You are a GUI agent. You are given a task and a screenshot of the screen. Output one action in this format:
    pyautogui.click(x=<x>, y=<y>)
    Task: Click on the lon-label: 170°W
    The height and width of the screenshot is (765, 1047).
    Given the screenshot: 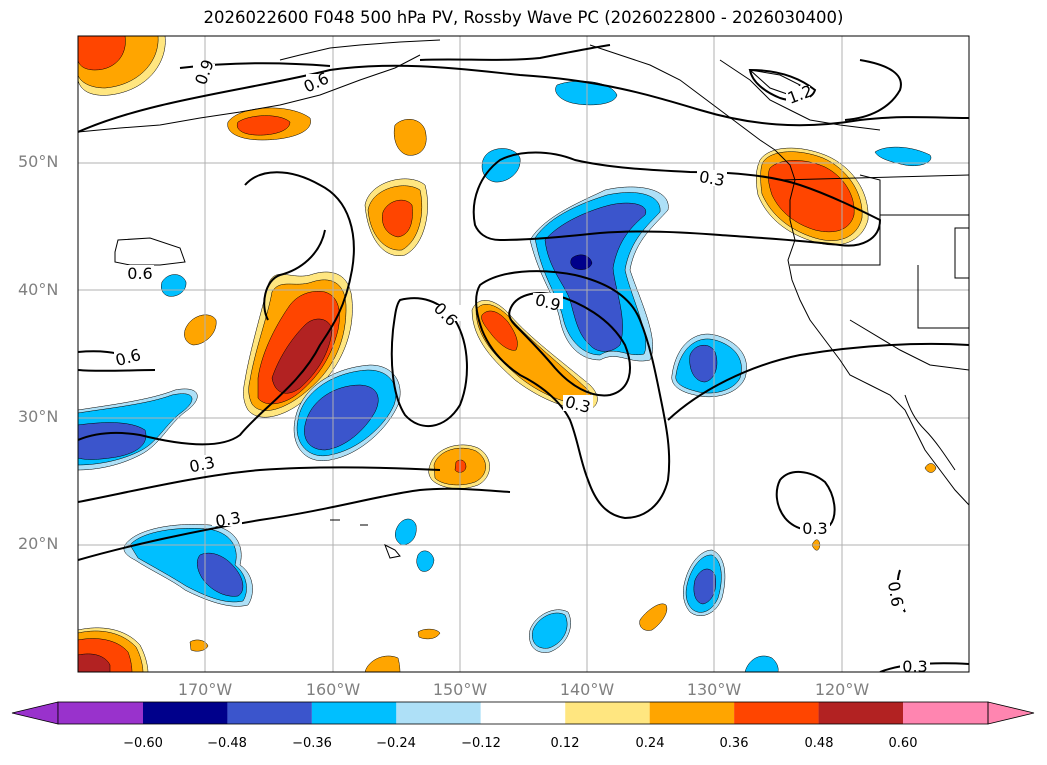 What is the action you would take?
    pyautogui.click(x=205, y=689)
    